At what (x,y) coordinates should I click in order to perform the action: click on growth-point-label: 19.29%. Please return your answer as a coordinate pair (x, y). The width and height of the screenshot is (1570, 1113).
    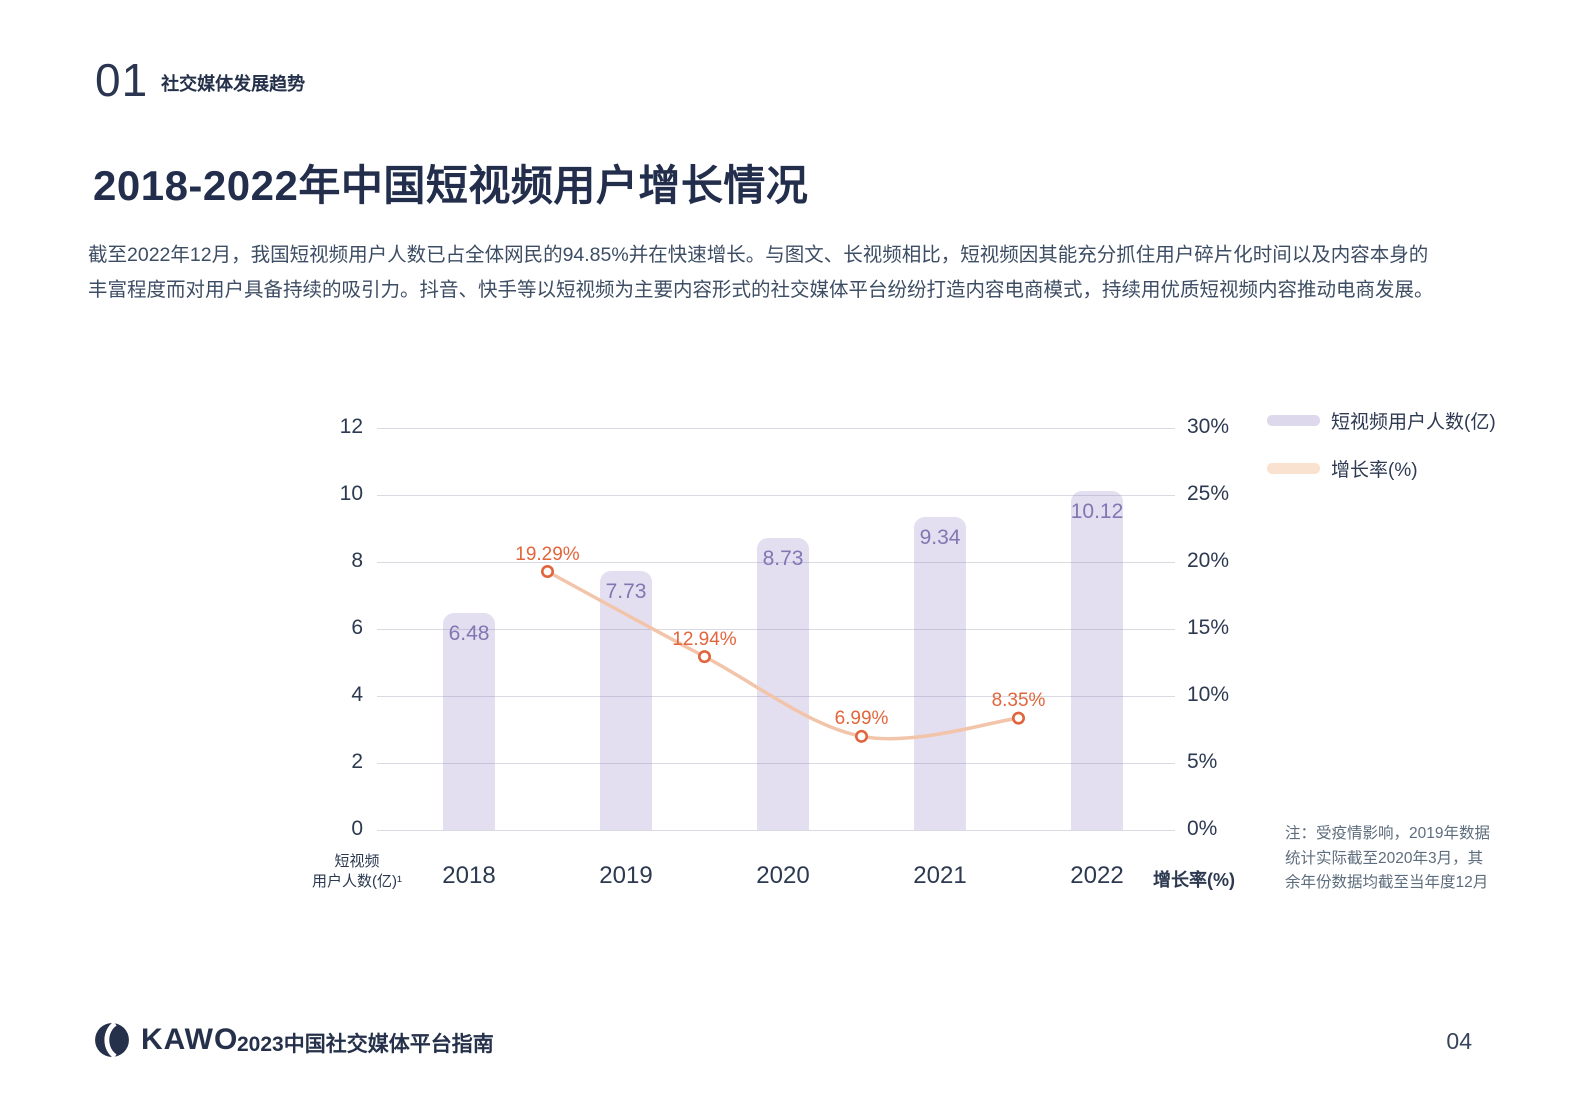
    Looking at the image, I should click on (547, 554).